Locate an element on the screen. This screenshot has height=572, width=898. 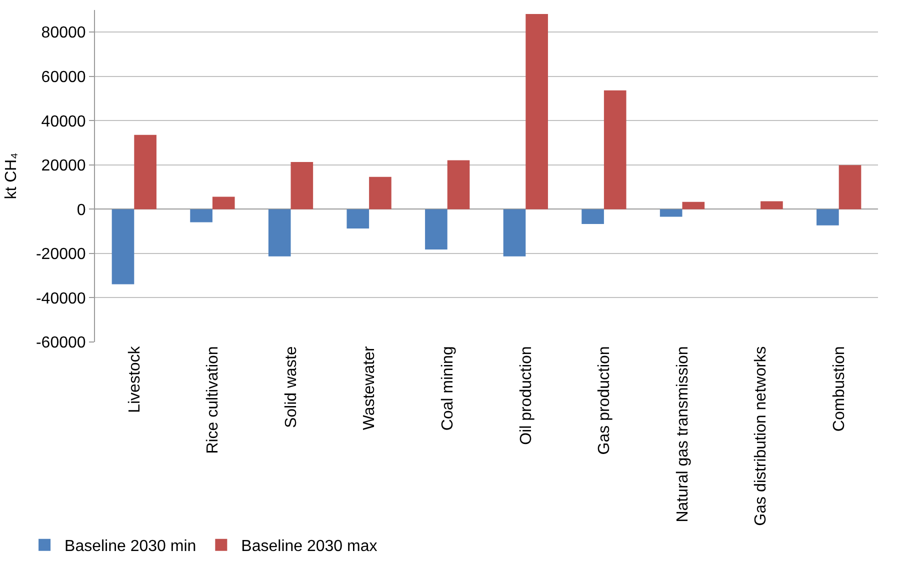
x-tick-label: Wastewater is located at coordinates (369, 388).